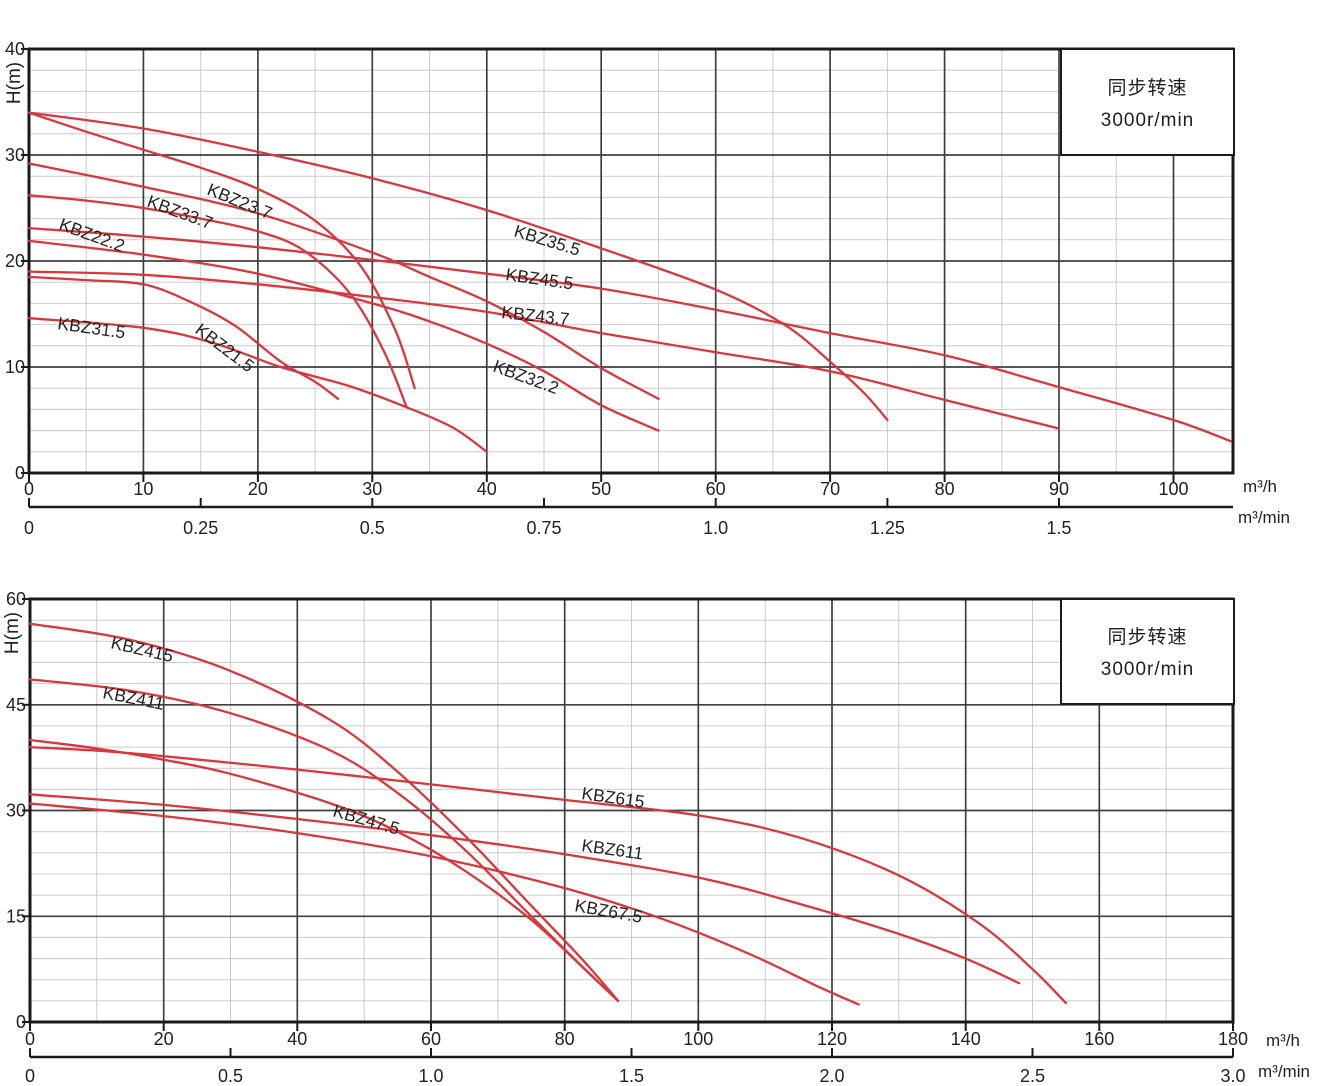 The image size is (1321, 1086). I want to click on x-tick-label-secondary: 2.5, so click(1032, 1076).